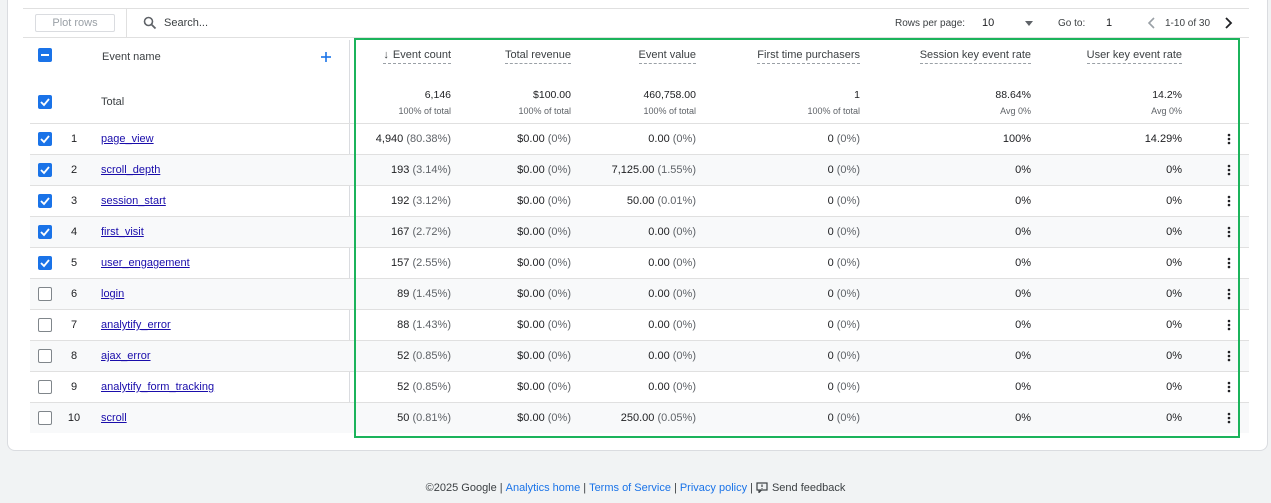 The image size is (1271, 503). Describe the element at coordinates (543, 488) in the screenshot. I see `analytics-home-link: Analytics home` at that location.